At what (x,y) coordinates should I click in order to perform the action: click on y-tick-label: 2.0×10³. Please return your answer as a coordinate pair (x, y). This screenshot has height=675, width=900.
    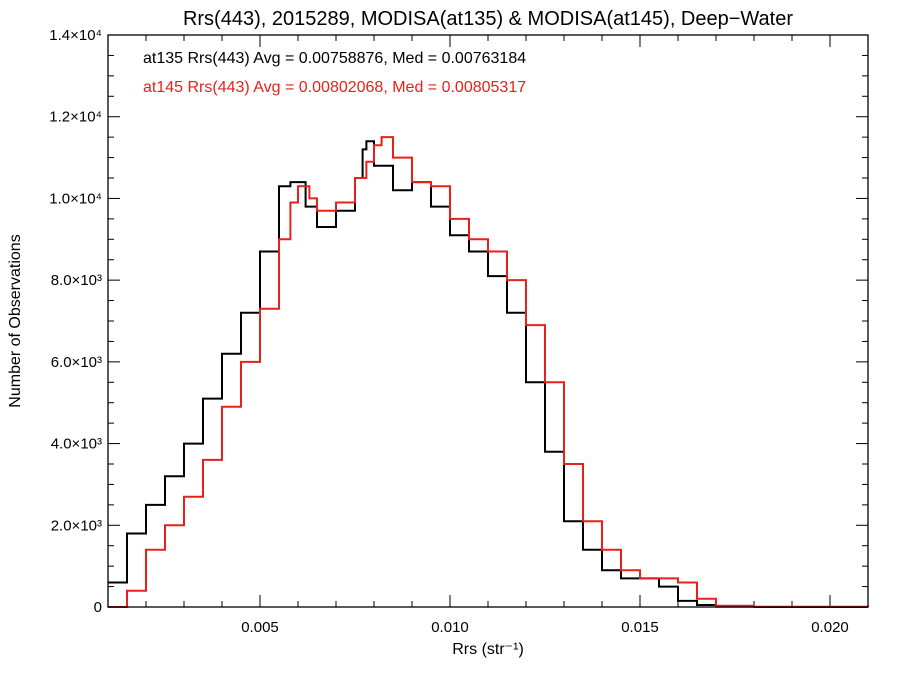
    Looking at the image, I should click on (76, 525).